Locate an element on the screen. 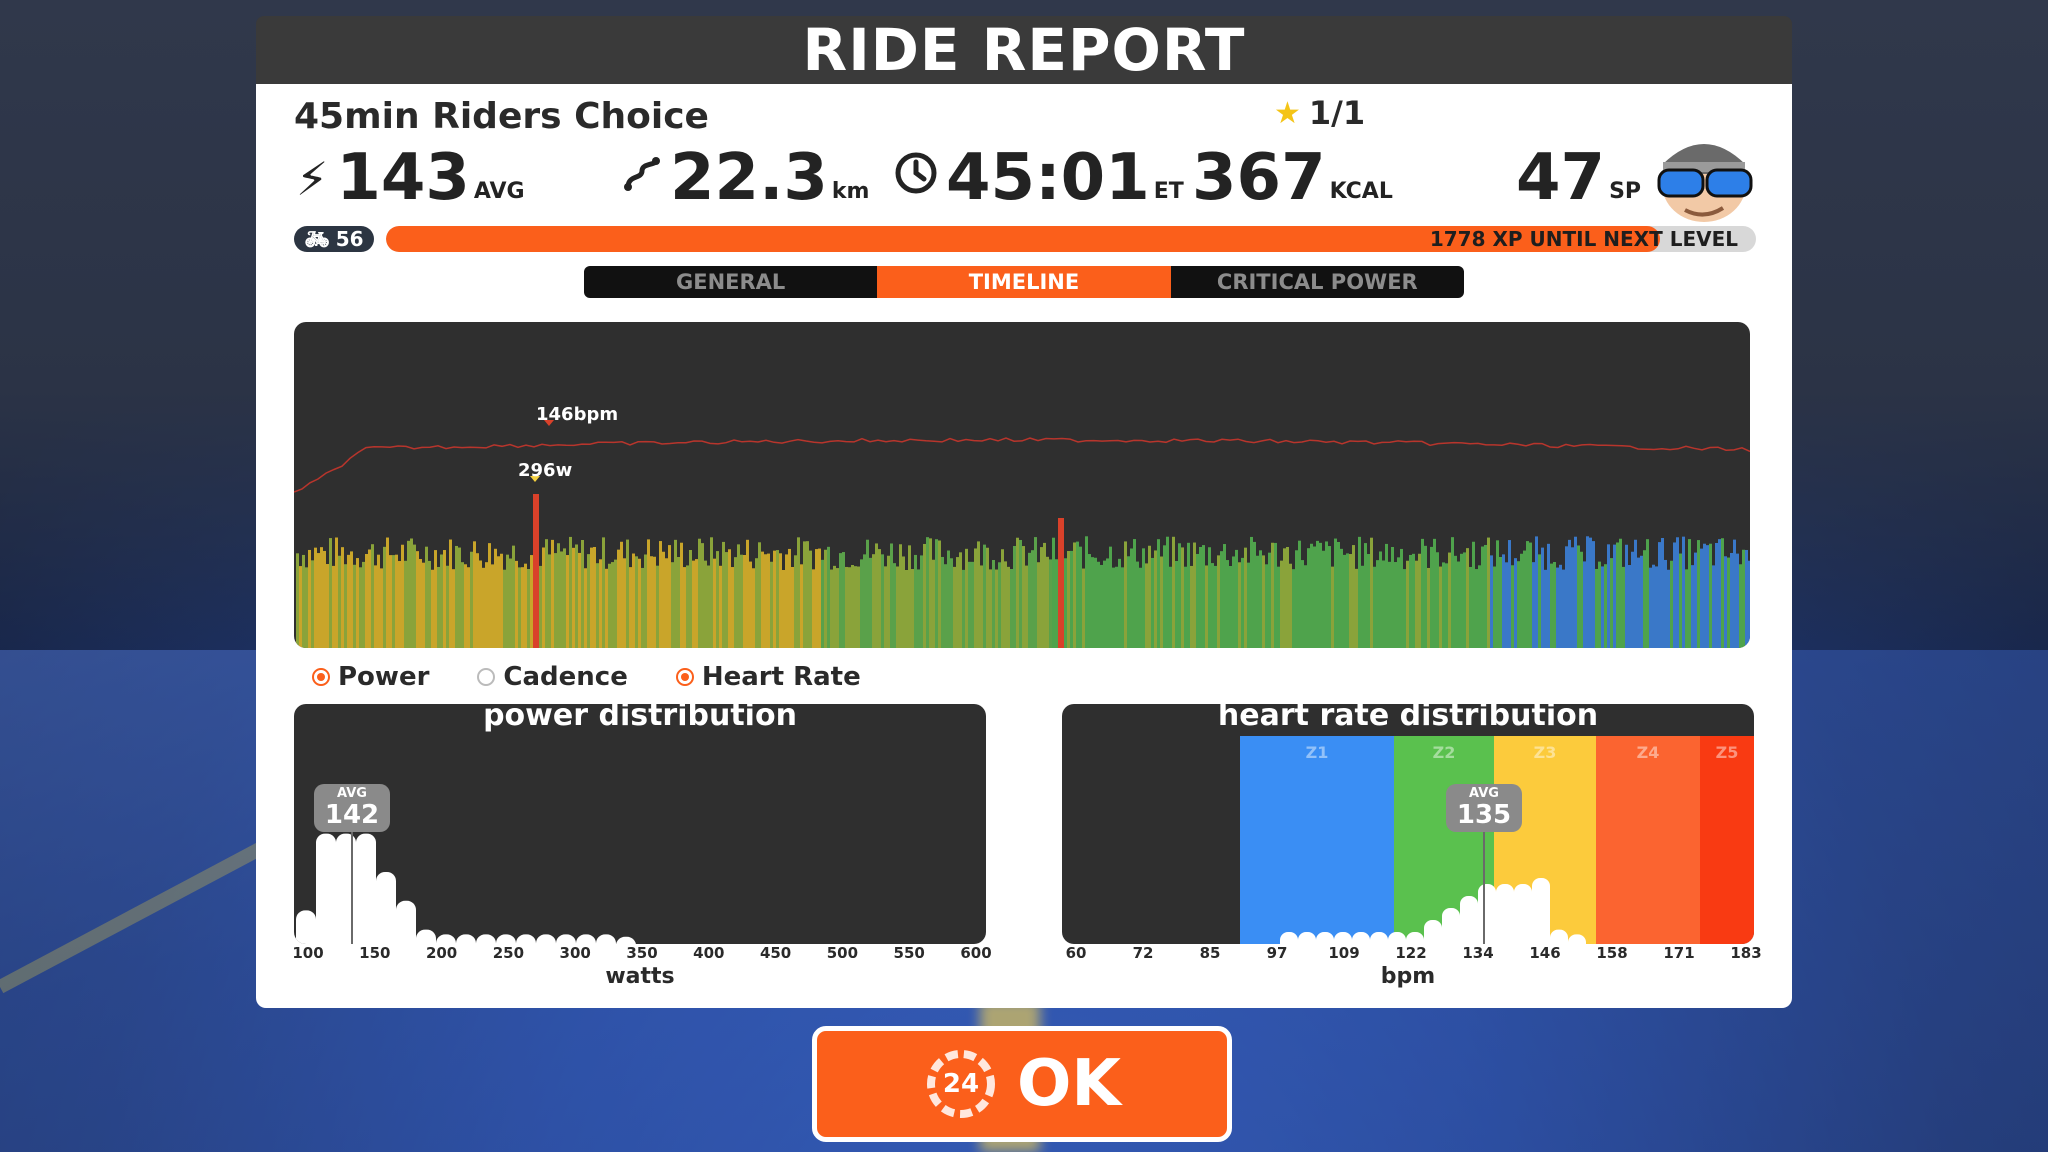 The image size is (2048, 1152). tab-timeline: TIMELINE is located at coordinates (1024, 282).